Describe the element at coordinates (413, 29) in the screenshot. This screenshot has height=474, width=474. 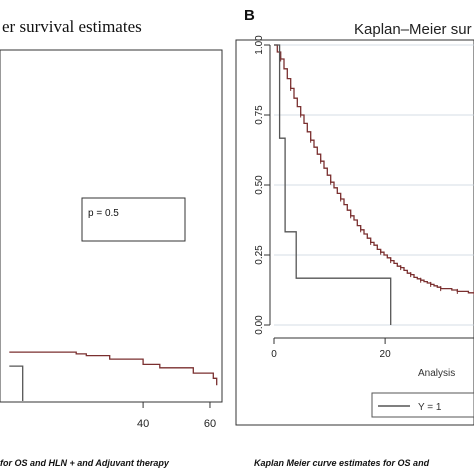
I see `panel-b-title: Kaplan–Meier sur` at that location.